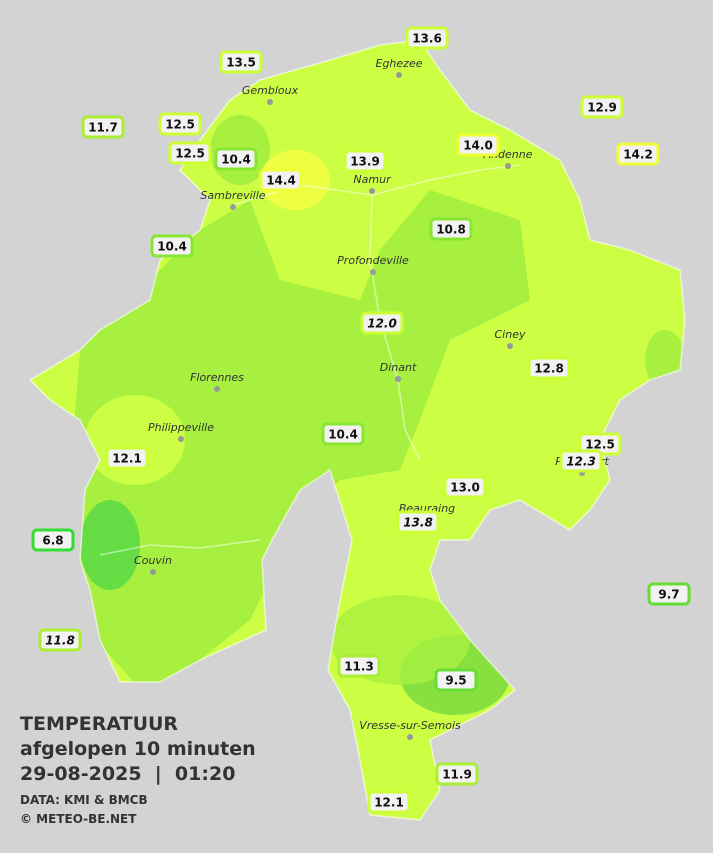  What do you see at coordinates (373, 260) in the screenshot?
I see `city-label: Profondeville` at bounding box center [373, 260].